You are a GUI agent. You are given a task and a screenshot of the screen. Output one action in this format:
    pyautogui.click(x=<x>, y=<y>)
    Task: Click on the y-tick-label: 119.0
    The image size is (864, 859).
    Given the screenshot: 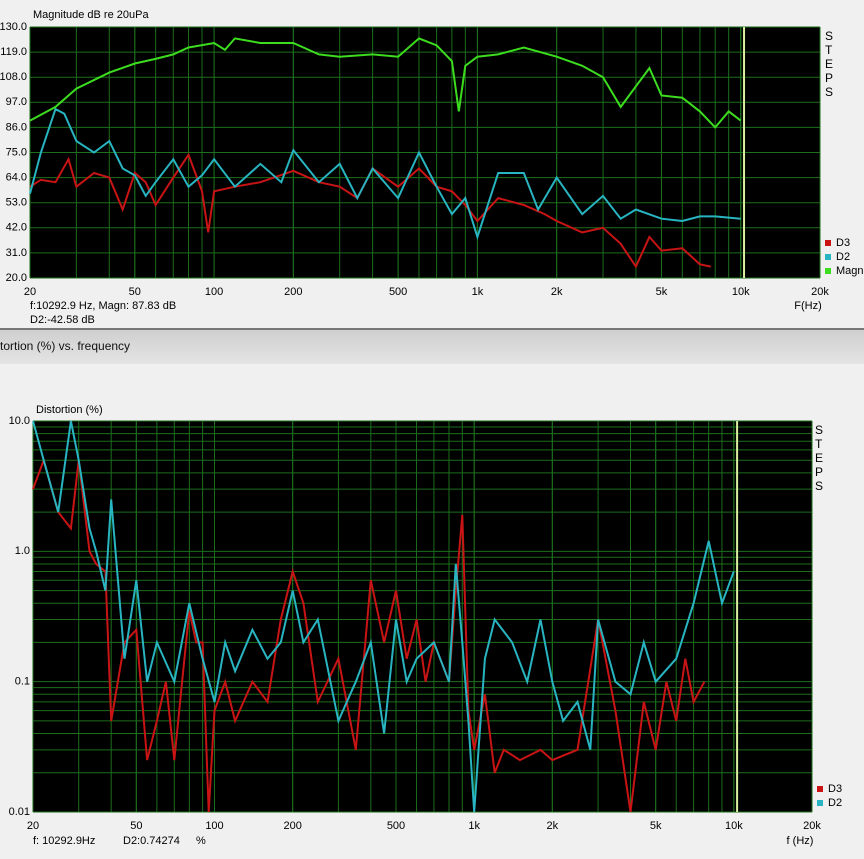 What is the action you would take?
    pyautogui.click(x=13, y=52)
    